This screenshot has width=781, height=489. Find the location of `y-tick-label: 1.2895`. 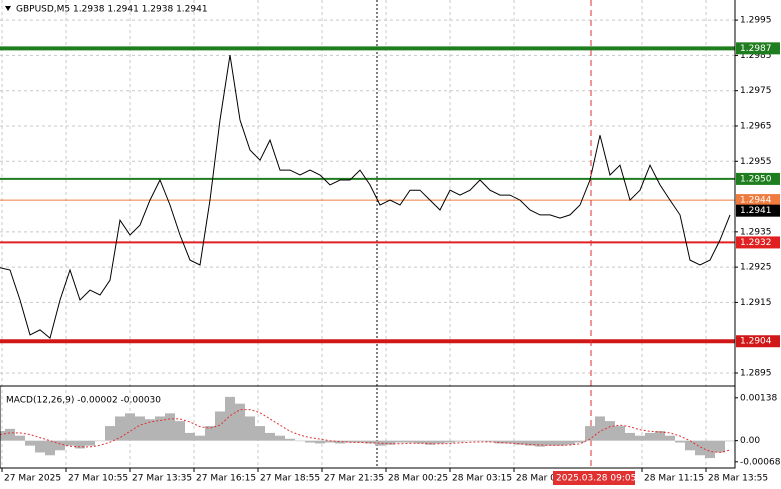

y-tick-label: 1.2895 is located at coordinates (756, 374).